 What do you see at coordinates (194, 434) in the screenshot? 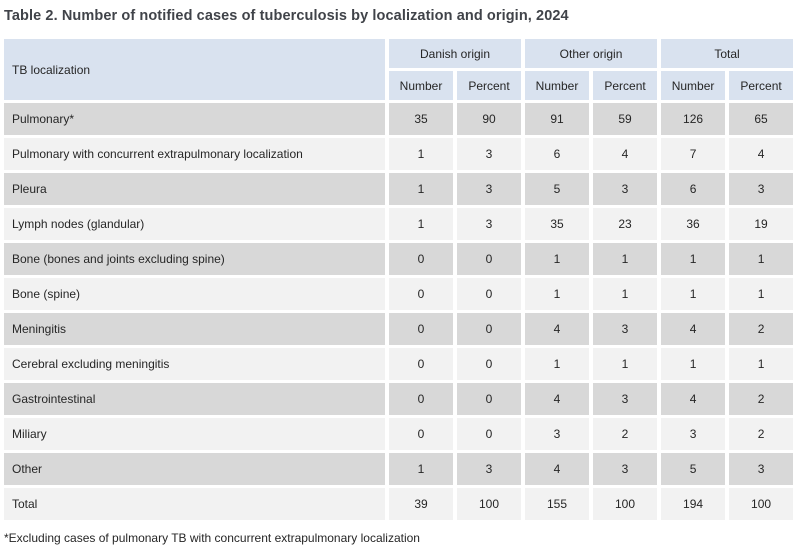
I see `row-label: Miliary` at bounding box center [194, 434].